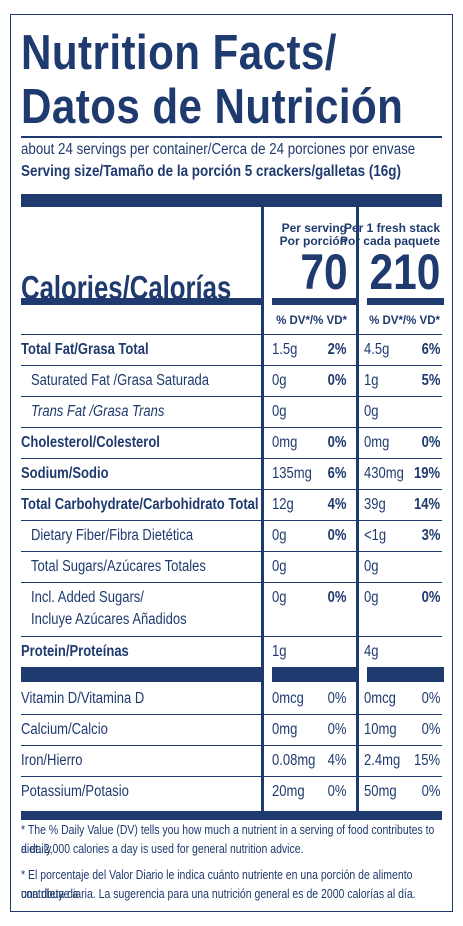 This screenshot has width=463, height=926. Describe the element at coordinates (375, 535) in the screenshot. I see `col2-amount: <1g` at that location.